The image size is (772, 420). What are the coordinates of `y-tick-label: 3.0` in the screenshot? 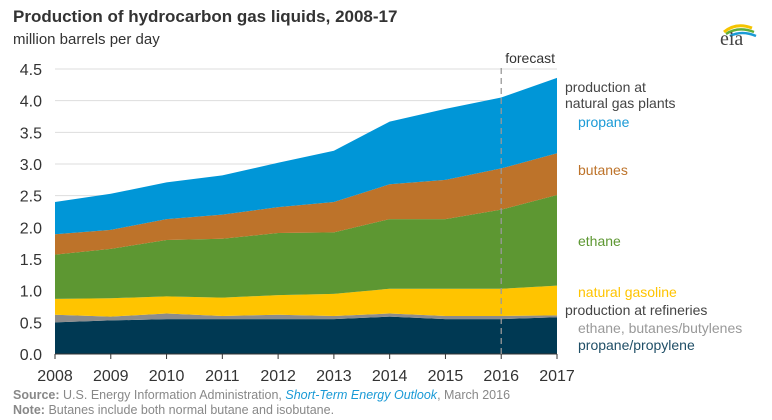 It's located at (31, 165).